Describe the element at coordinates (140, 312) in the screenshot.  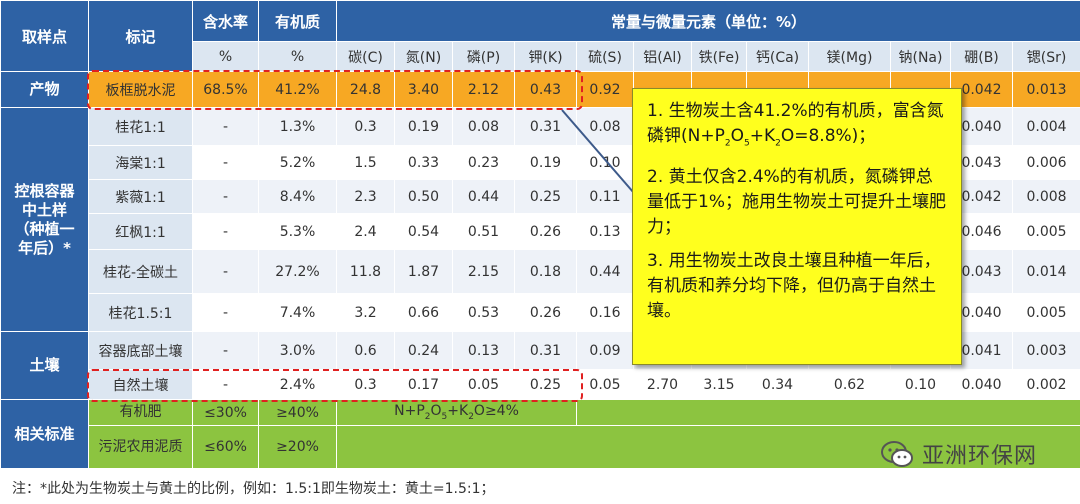
I see `row-label: 桂花1.5:1` at that location.